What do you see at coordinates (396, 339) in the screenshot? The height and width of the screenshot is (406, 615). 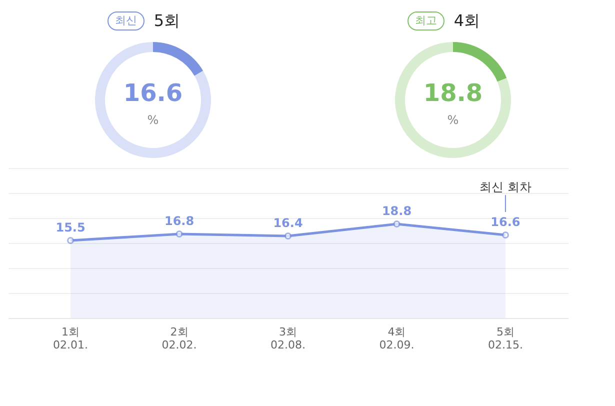 I see `x-tick-label: 4회 02.09.` at bounding box center [396, 339].